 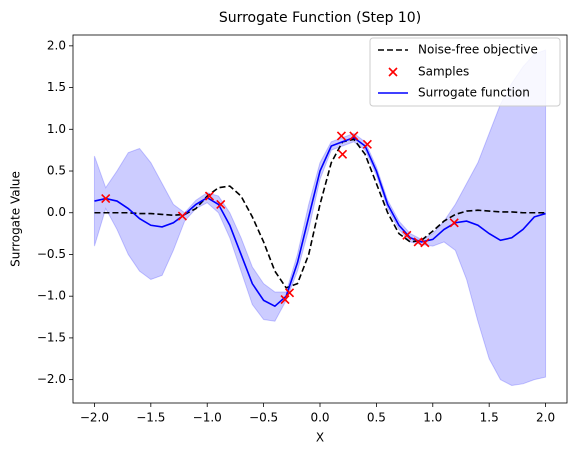 I want to click on legend-box, so click(x=465, y=72).